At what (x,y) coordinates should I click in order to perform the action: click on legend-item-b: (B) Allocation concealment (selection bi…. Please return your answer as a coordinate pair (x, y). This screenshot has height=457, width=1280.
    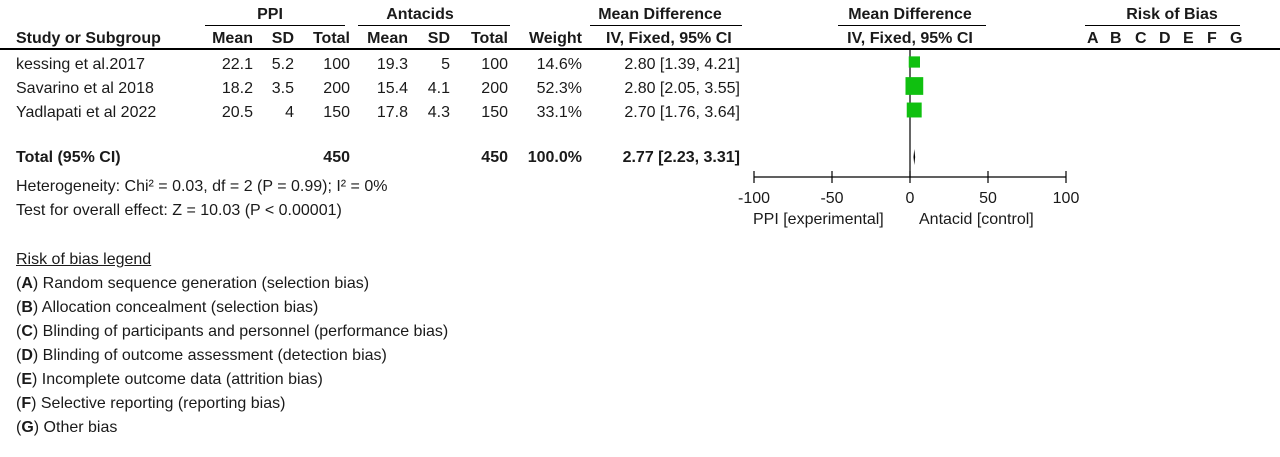
    Looking at the image, I should click on (167, 307).